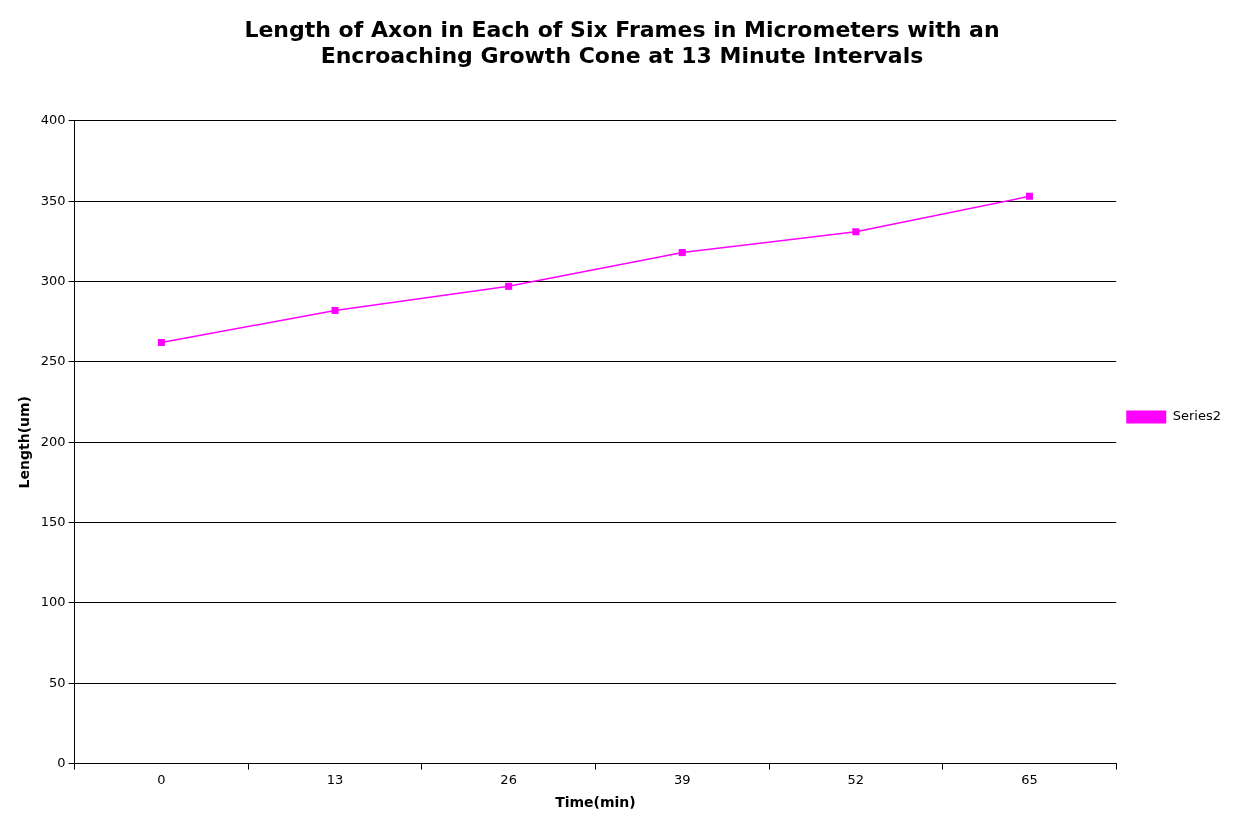  What do you see at coordinates (1196, 416) in the screenshot?
I see `legend-label: Series2` at bounding box center [1196, 416].